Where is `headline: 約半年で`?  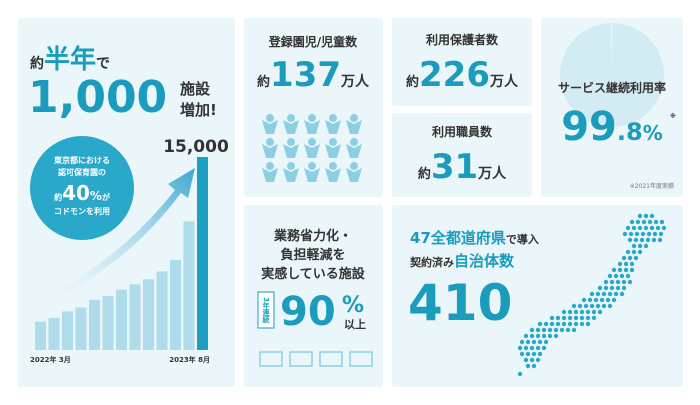 headline: 約半年で is located at coordinates (70, 59).